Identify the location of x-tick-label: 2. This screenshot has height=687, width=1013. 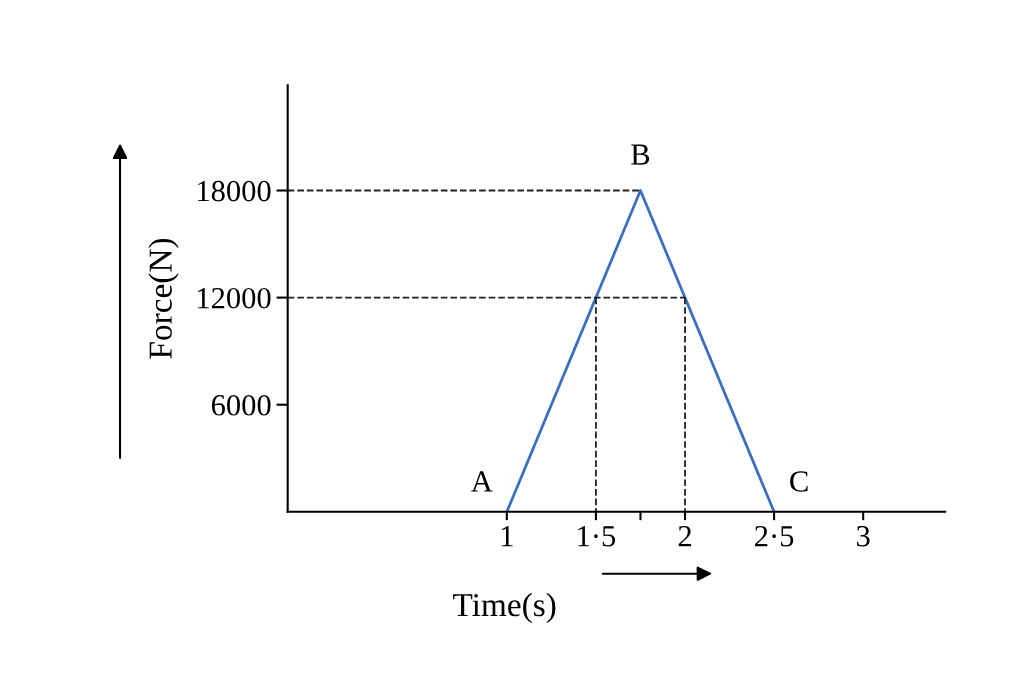
(684, 536).